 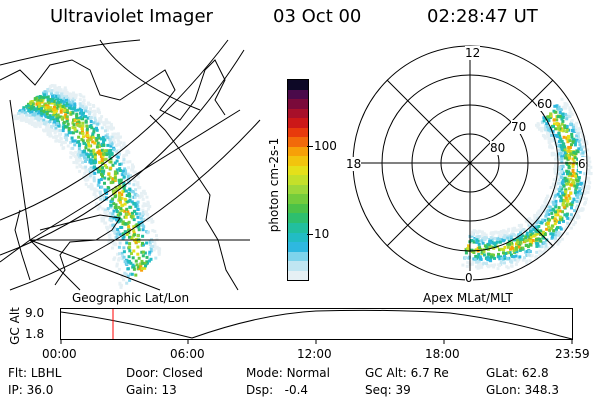 What do you see at coordinates (35, 334) in the screenshot?
I see `timeline-ytick-low: 1.8` at bounding box center [35, 334].